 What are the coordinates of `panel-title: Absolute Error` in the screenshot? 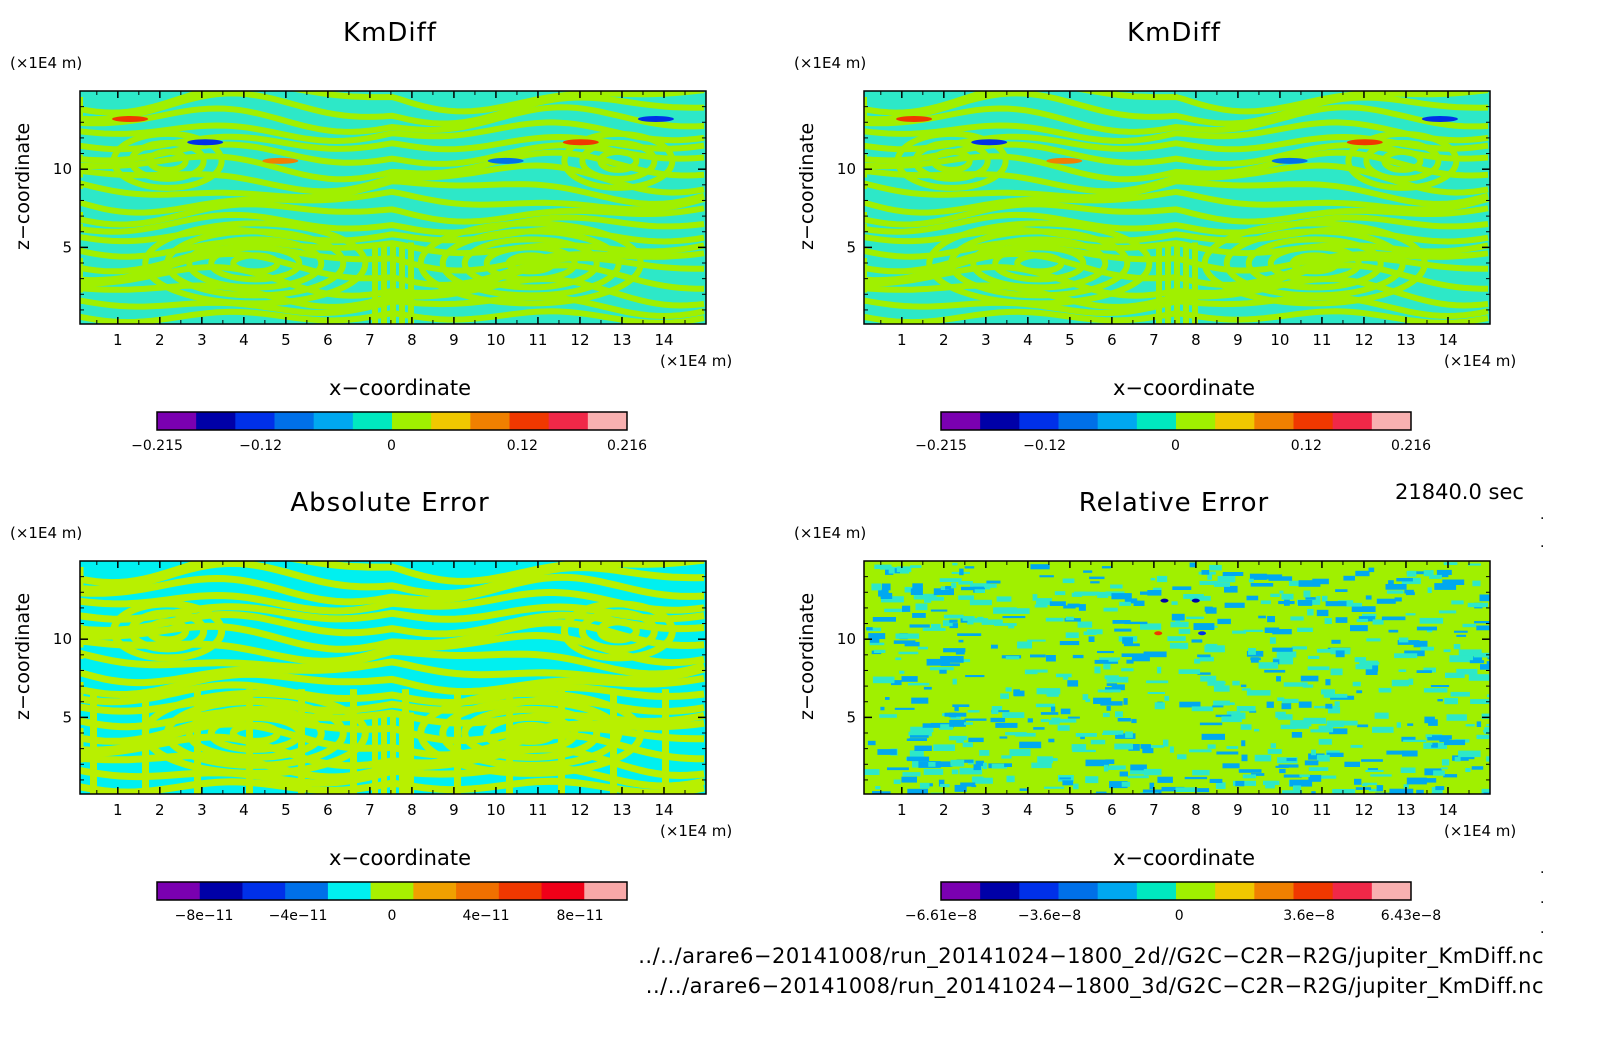 It's located at (390, 503).